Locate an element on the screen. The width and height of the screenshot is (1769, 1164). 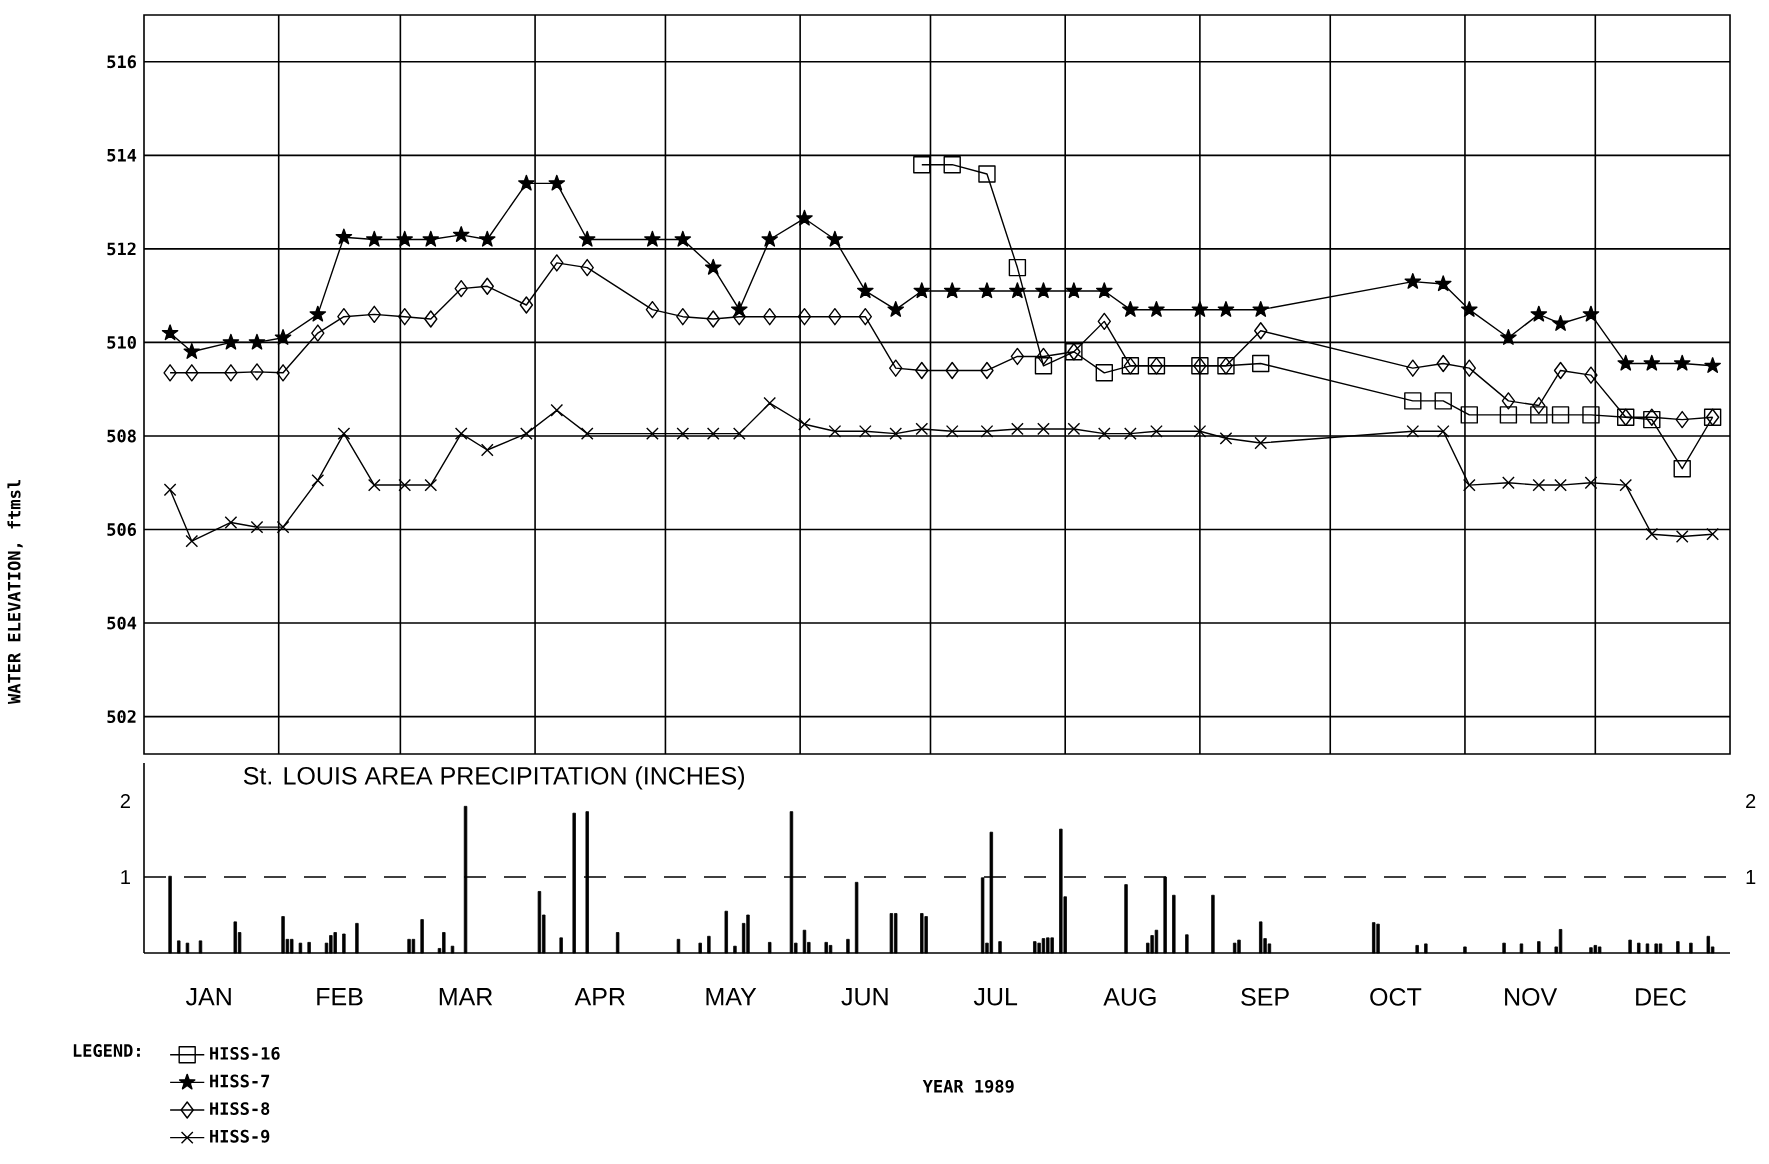
y-tick-label: 510 is located at coordinates (121, 342).